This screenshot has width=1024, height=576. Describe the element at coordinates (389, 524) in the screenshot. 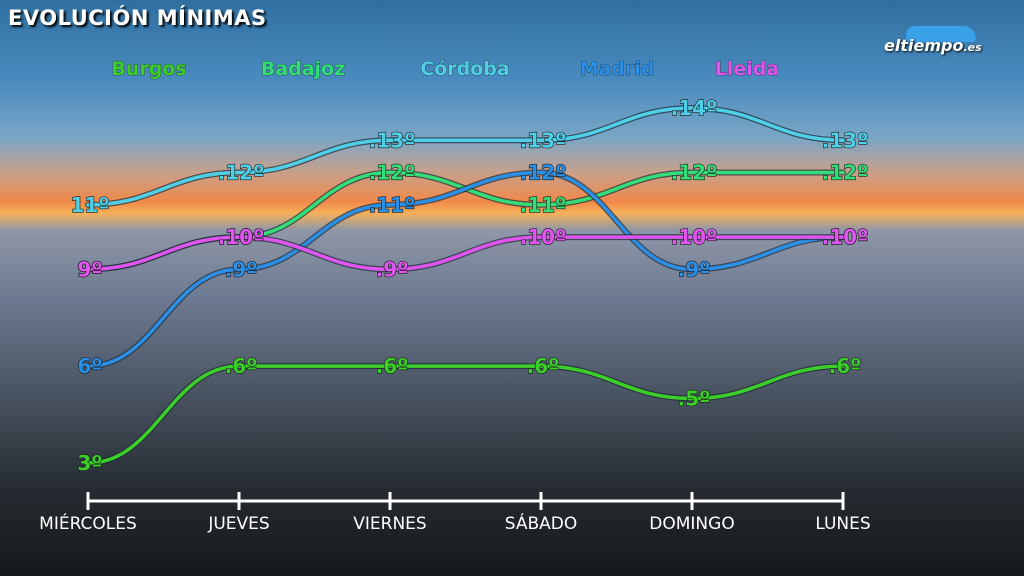

I see `x-tick-label-viernes: VIERNES` at that location.